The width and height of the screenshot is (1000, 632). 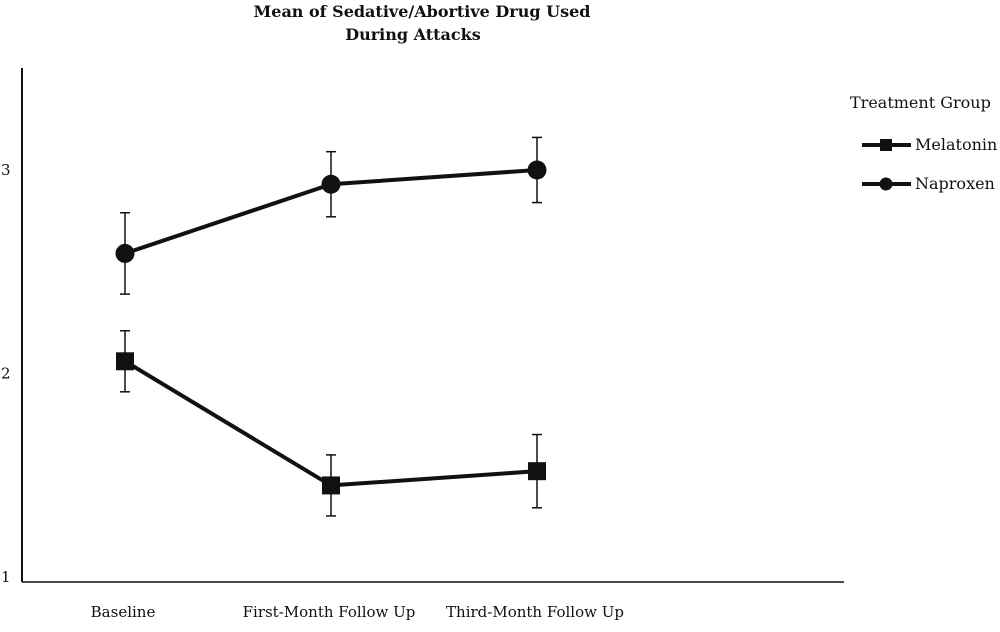 I want to click on legend: Treatment Group Melatonin Naproxen, so click(x=923, y=143).